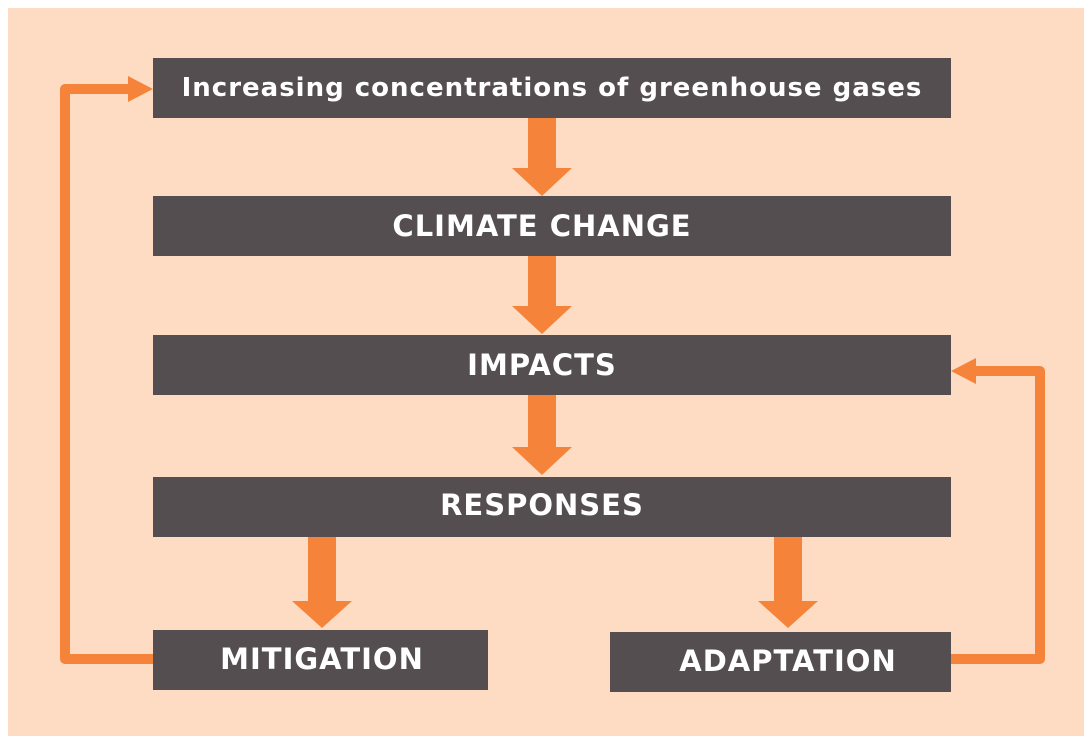  I want to click on node-label: IMPACTS, so click(542, 365).